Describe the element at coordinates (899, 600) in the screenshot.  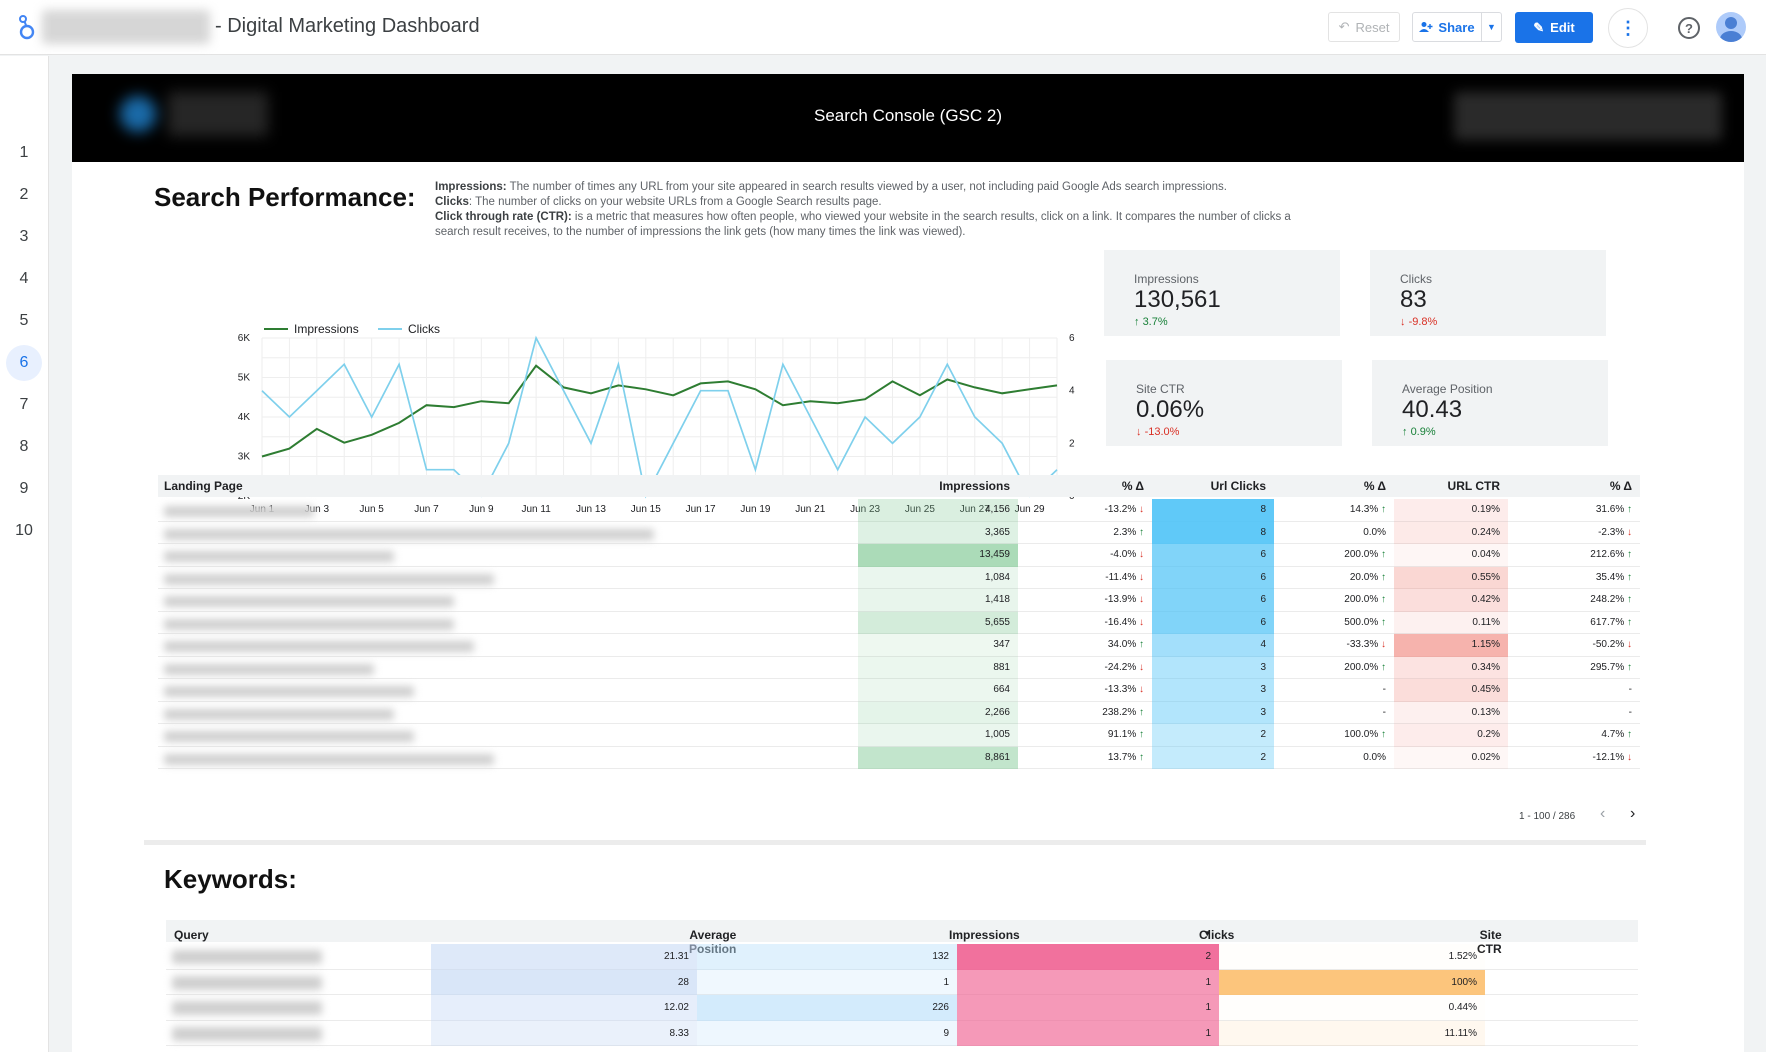
I see `table-row: 1,418 -13.9% ↓ 6 200.0% ↑ 0.42% 248.2% ↑` at that location.